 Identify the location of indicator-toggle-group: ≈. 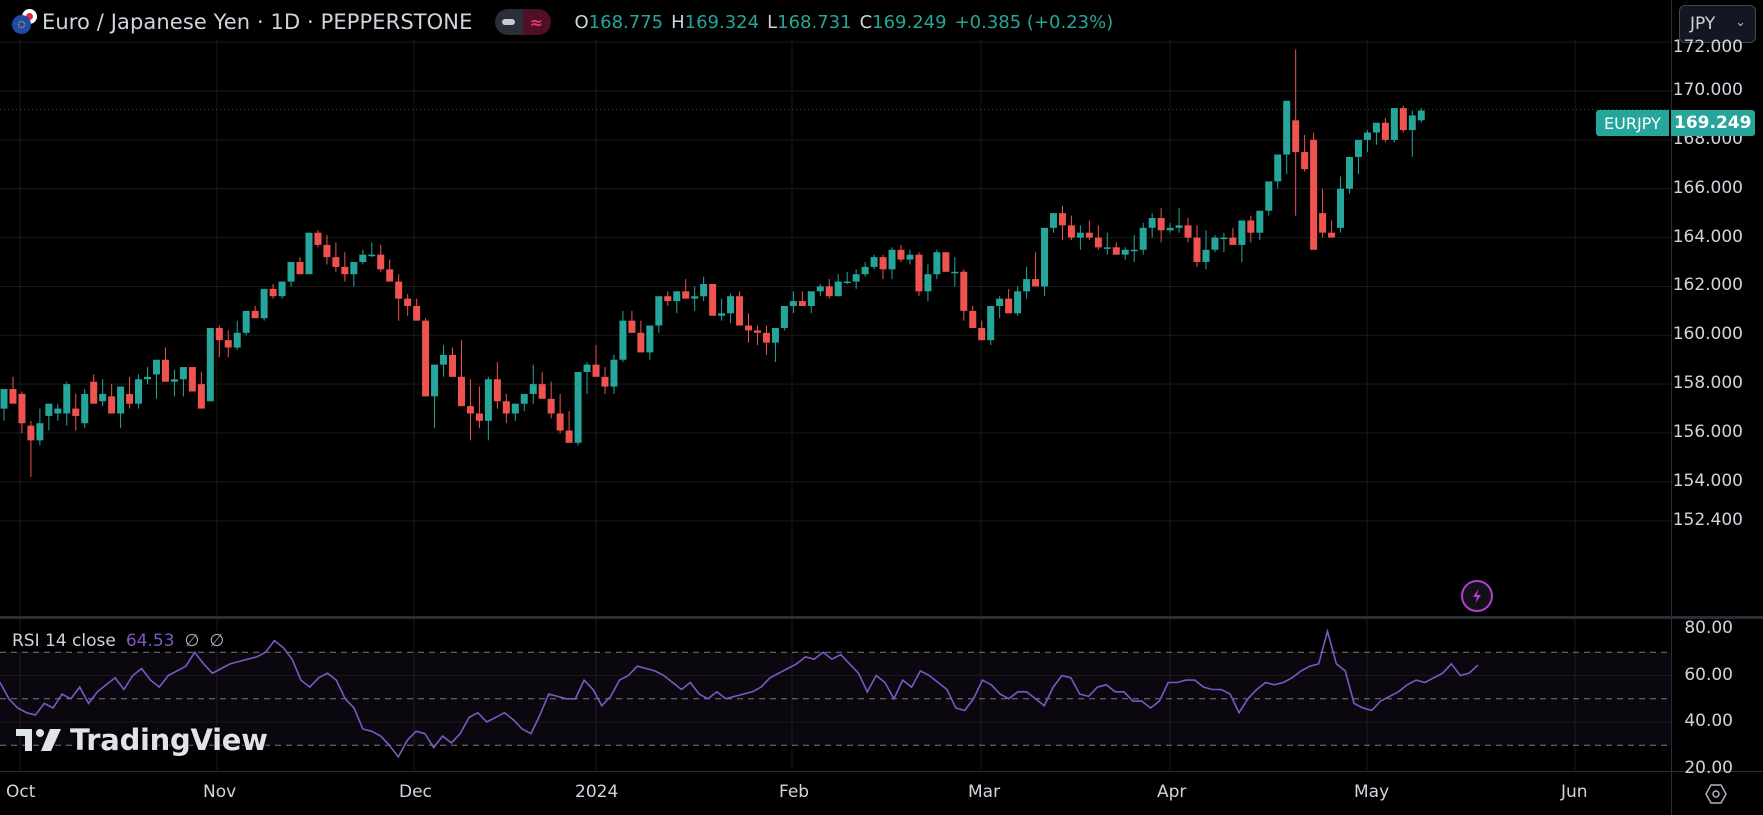
(522, 22).